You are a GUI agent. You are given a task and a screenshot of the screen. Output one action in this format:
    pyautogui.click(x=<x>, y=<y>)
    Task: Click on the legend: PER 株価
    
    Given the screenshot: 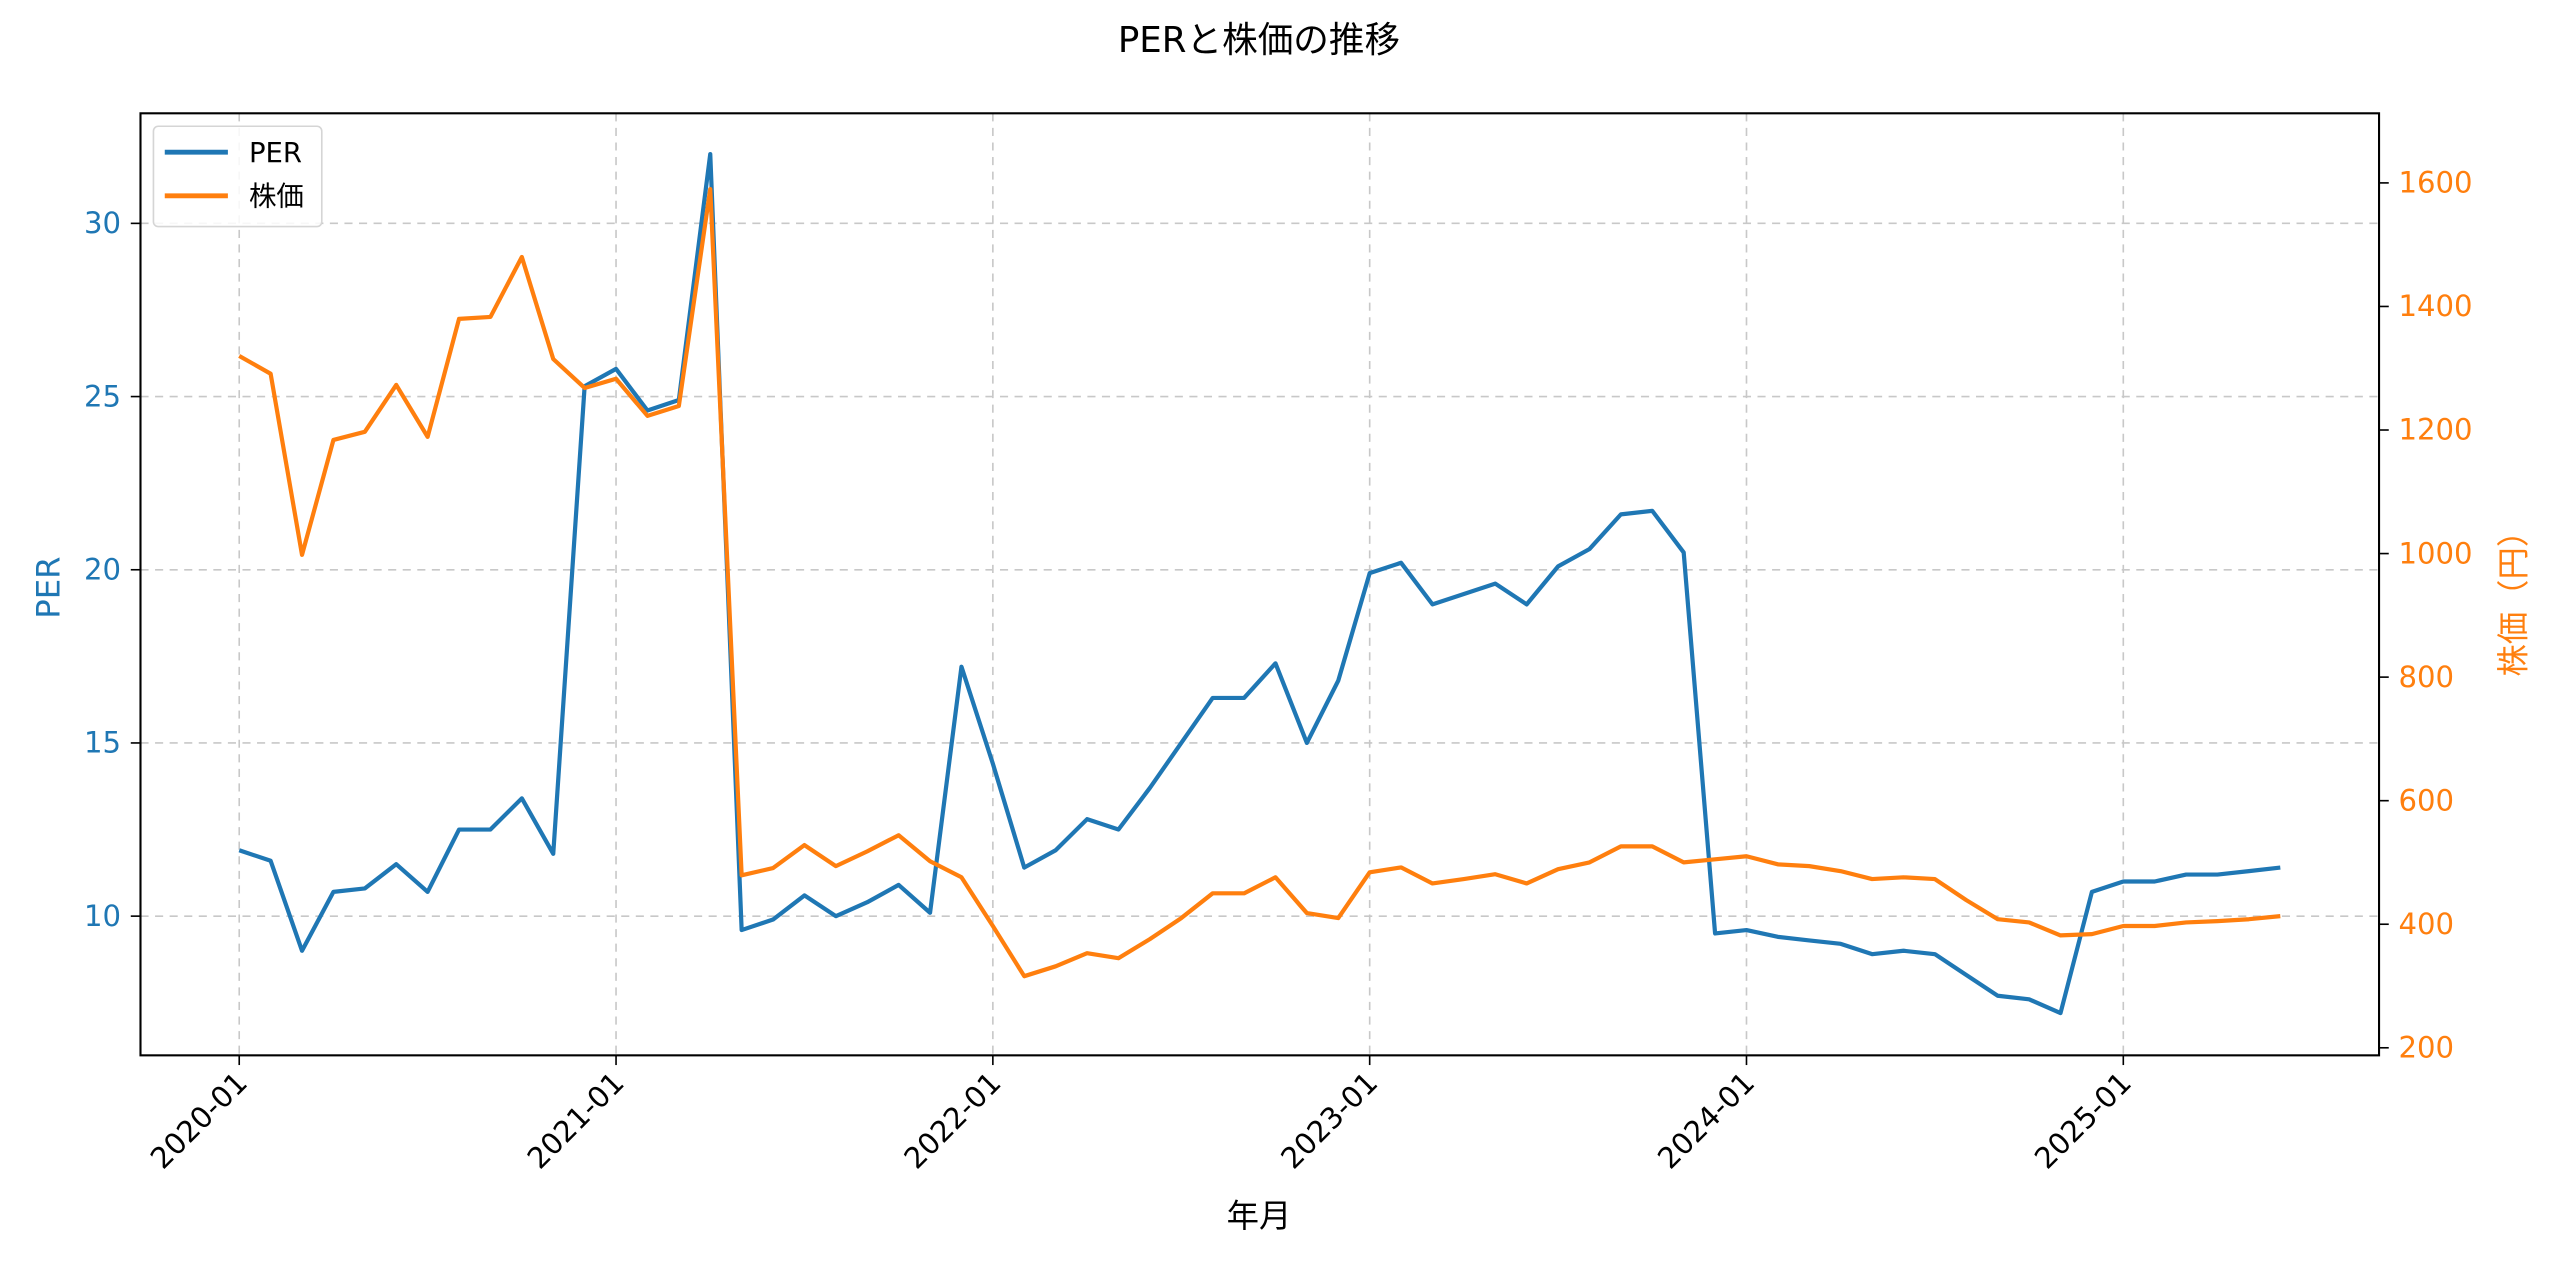 What is the action you would take?
    pyautogui.click(x=237, y=176)
    